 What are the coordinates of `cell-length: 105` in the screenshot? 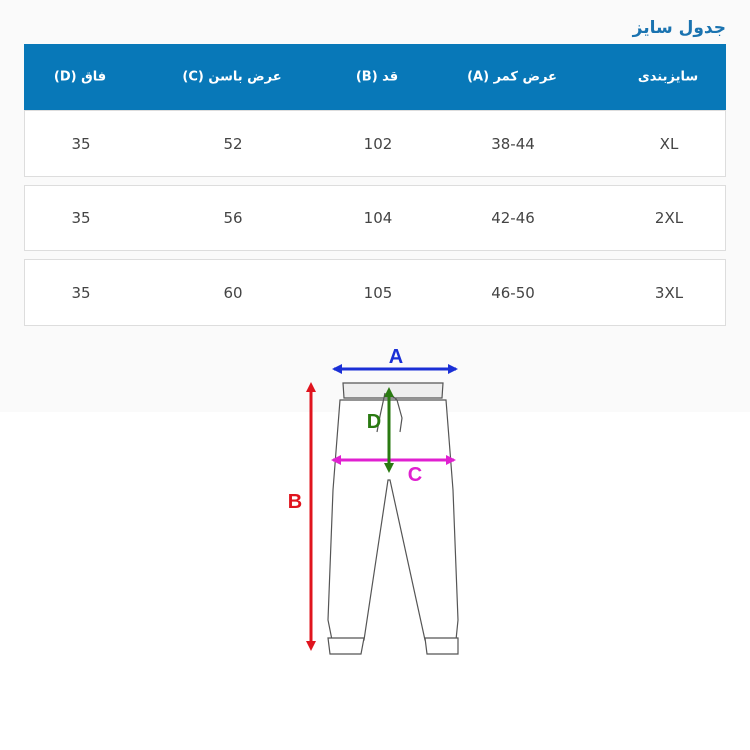 It's located at (378, 292).